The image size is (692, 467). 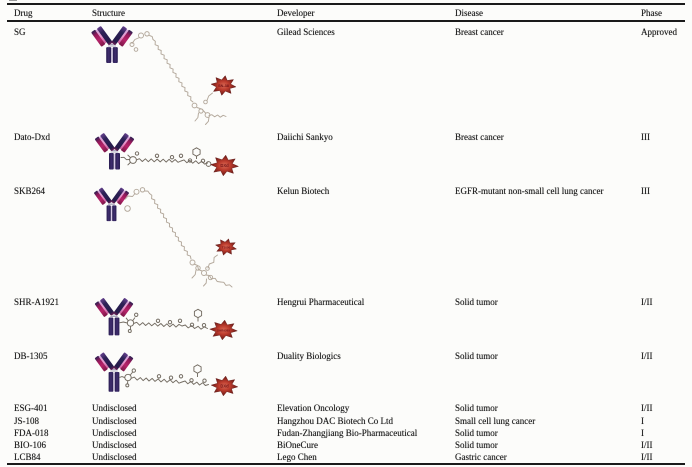 What do you see at coordinates (226, 247) in the screenshot?
I see `svg-text: T1000` at bounding box center [226, 247].